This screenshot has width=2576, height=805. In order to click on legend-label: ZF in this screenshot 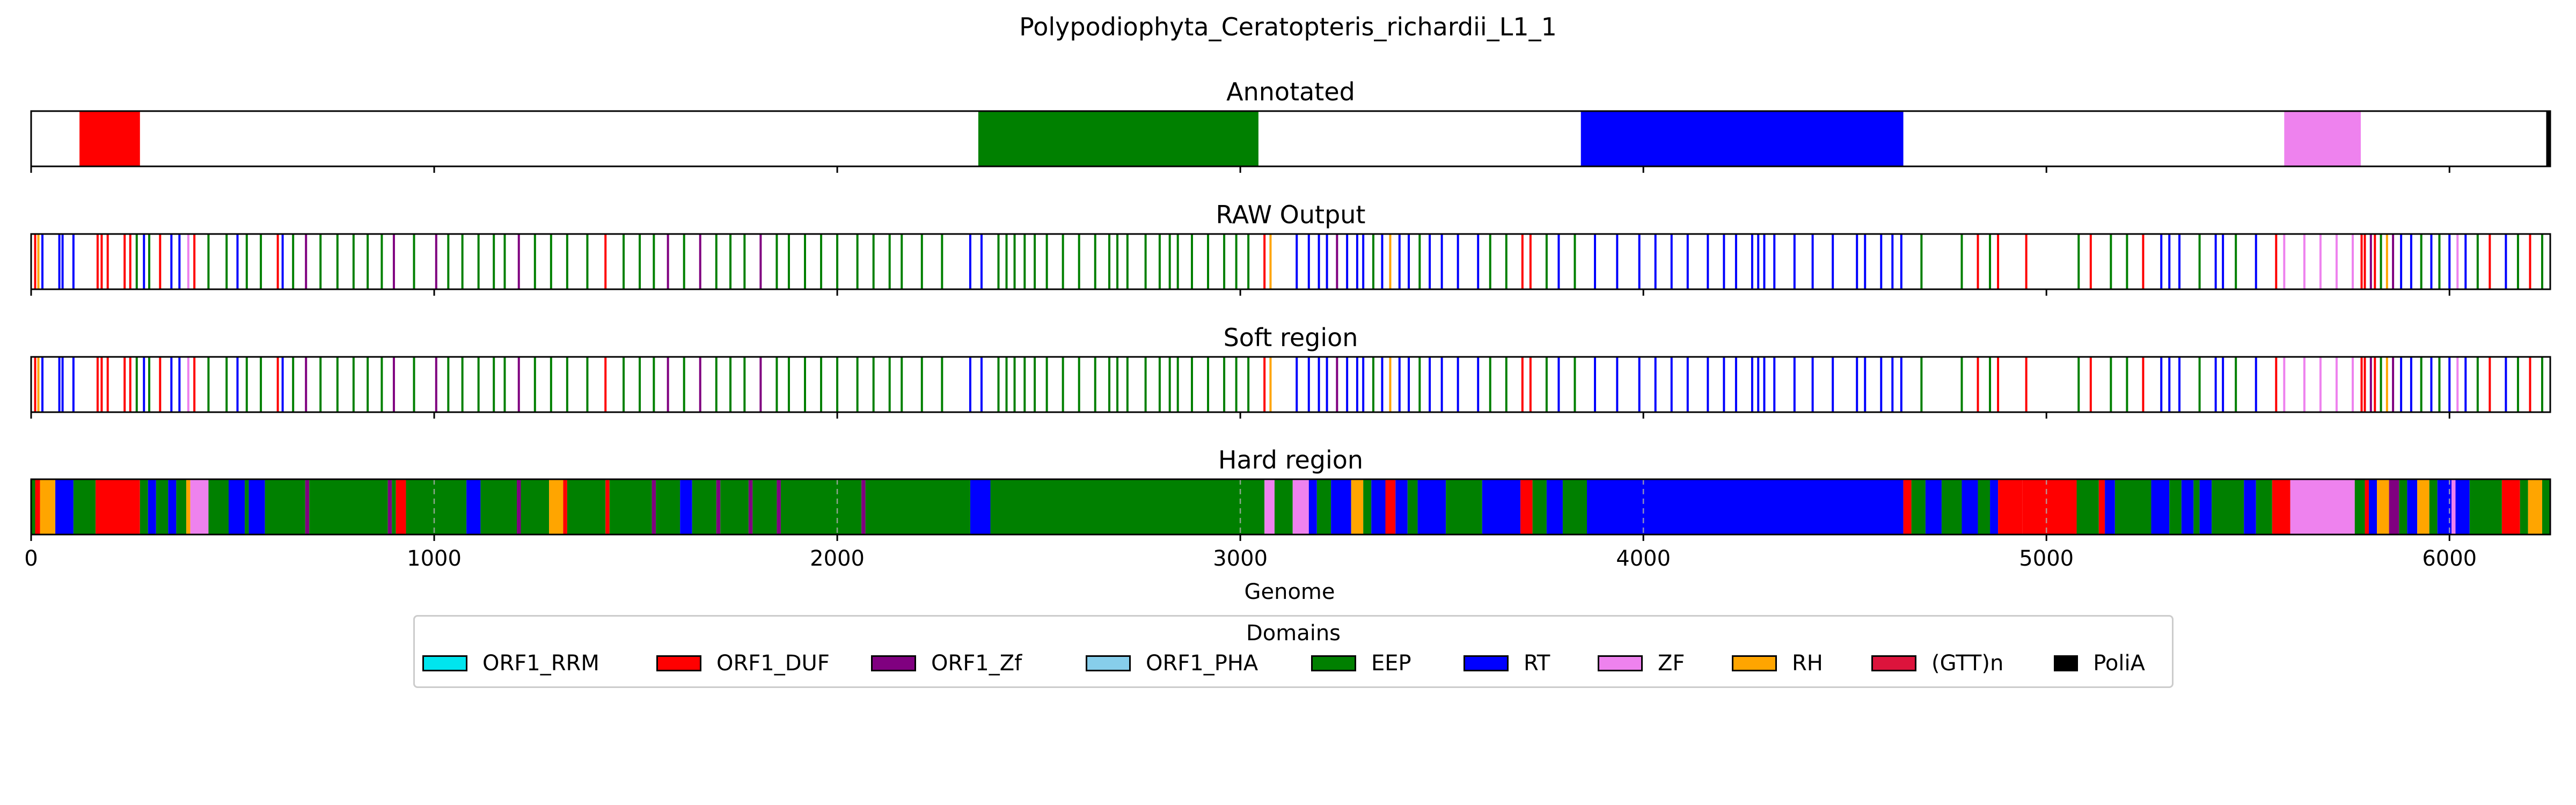, I will do `click(1671, 663)`.